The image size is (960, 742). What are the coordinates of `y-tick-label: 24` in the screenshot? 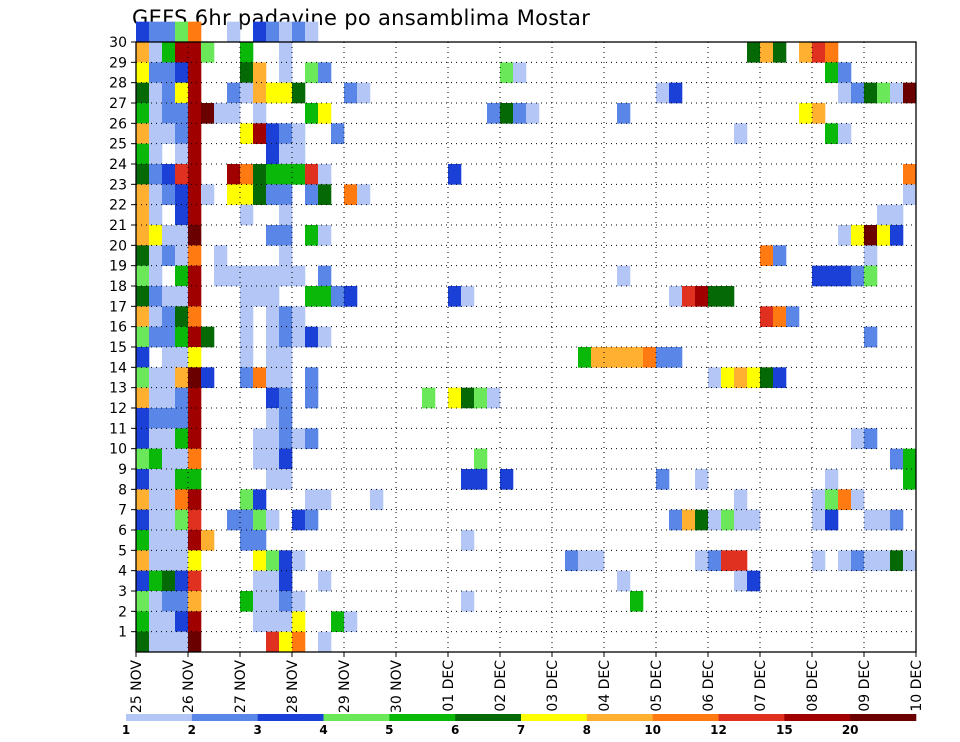 It's located at (118, 165).